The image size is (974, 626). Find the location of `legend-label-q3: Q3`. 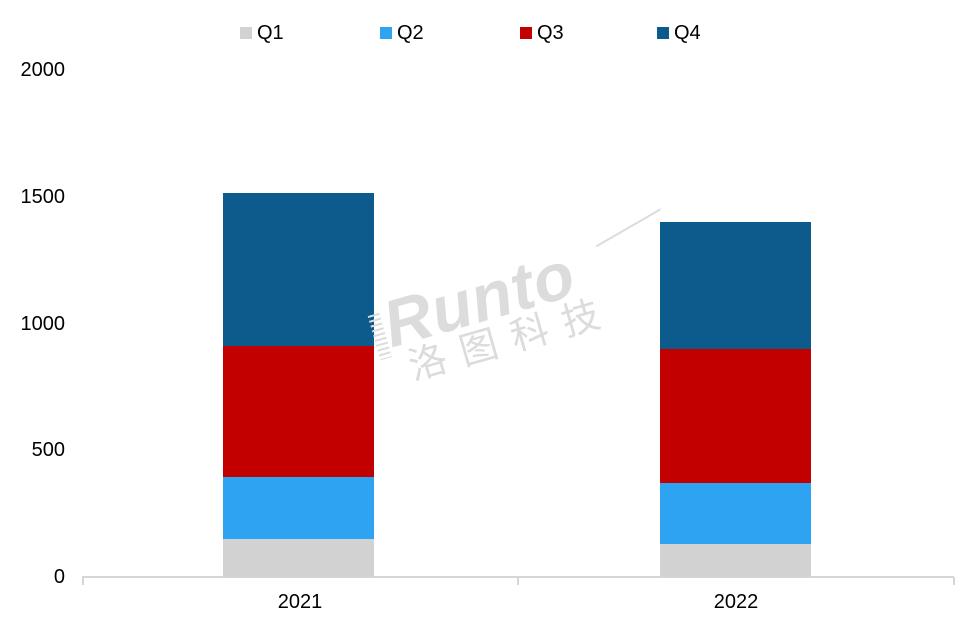

legend-label-q3: Q3 is located at coordinates (550, 33).